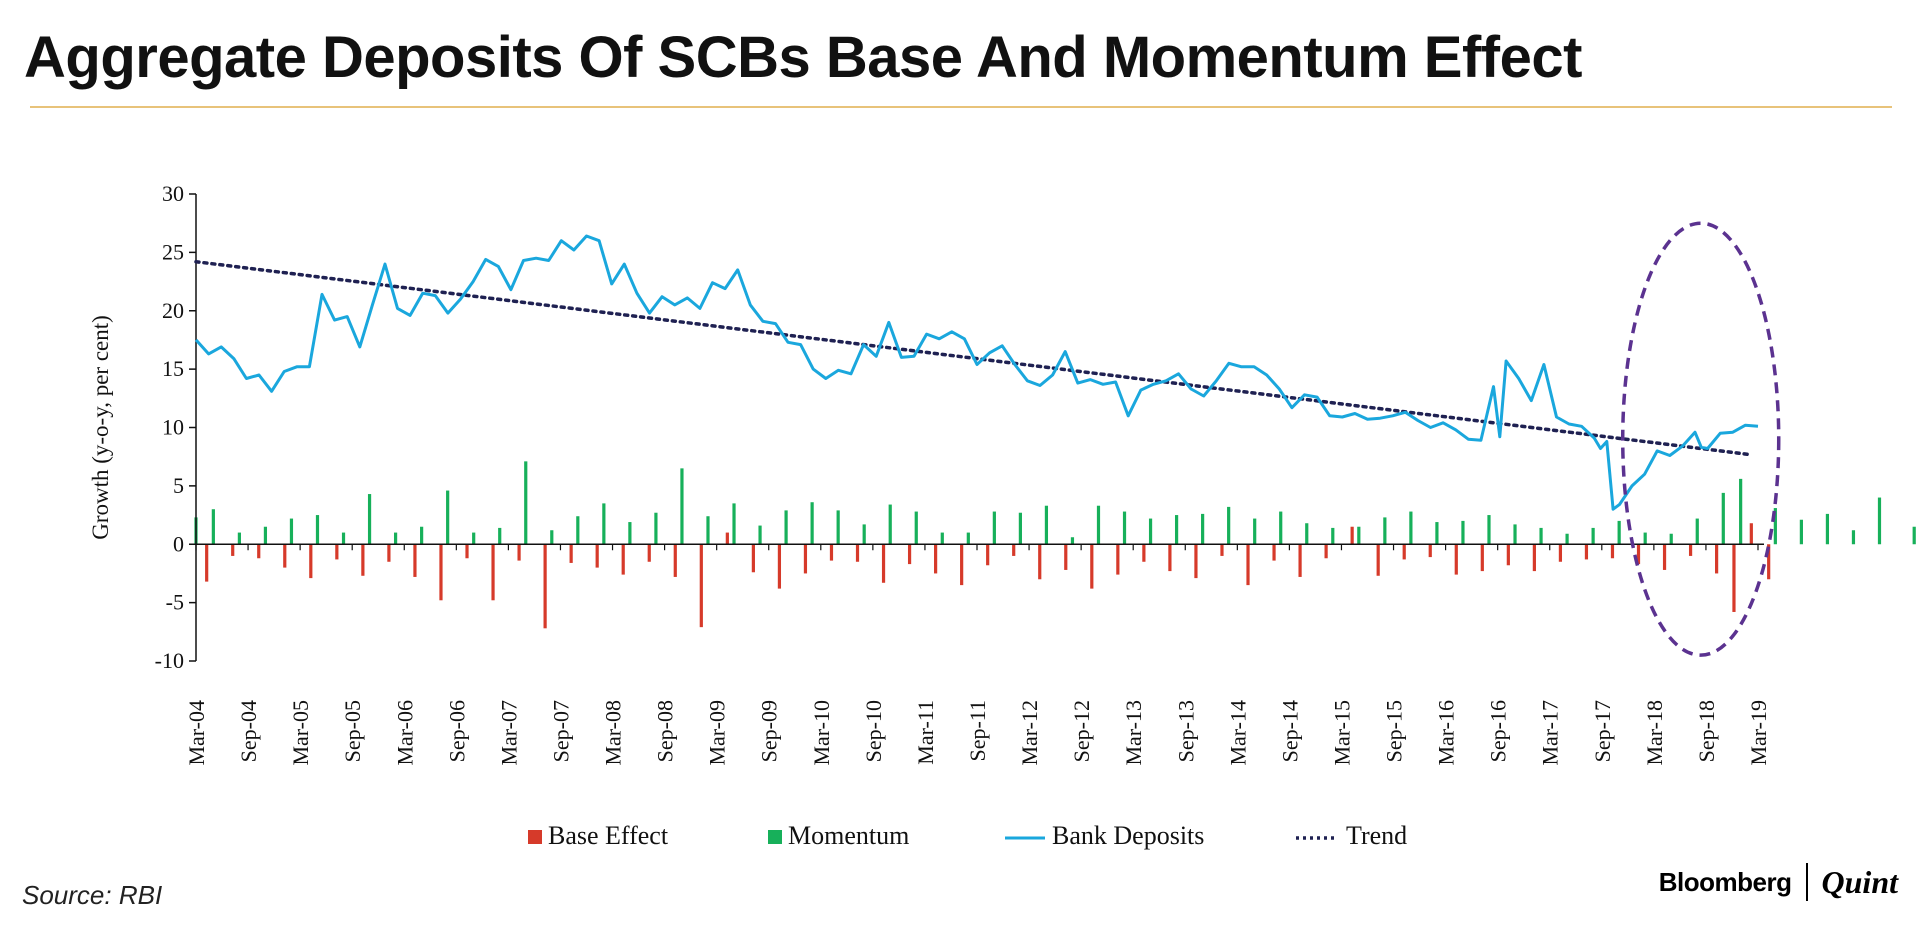 The height and width of the screenshot is (936, 1920). Describe the element at coordinates (508, 733) in the screenshot. I see `x-tick-label: Mar-07` at that location.